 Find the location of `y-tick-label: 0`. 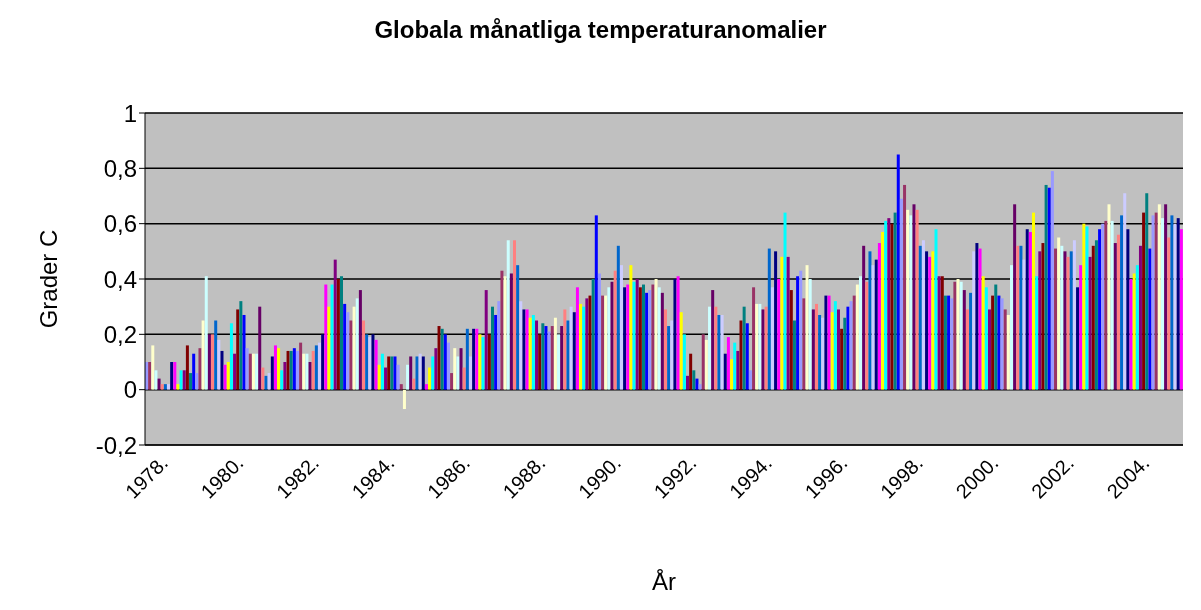

y-tick-label: 0 is located at coordinates (130, 390).